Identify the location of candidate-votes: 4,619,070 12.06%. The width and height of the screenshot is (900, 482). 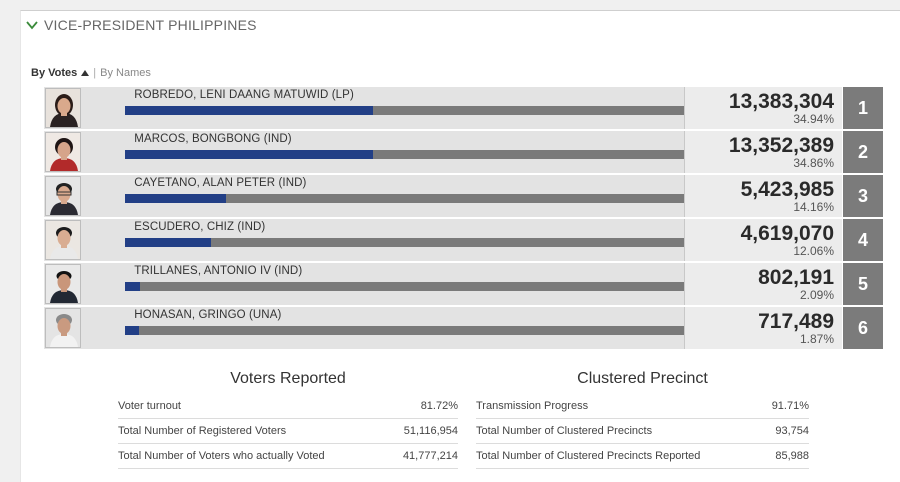
(763, 240).